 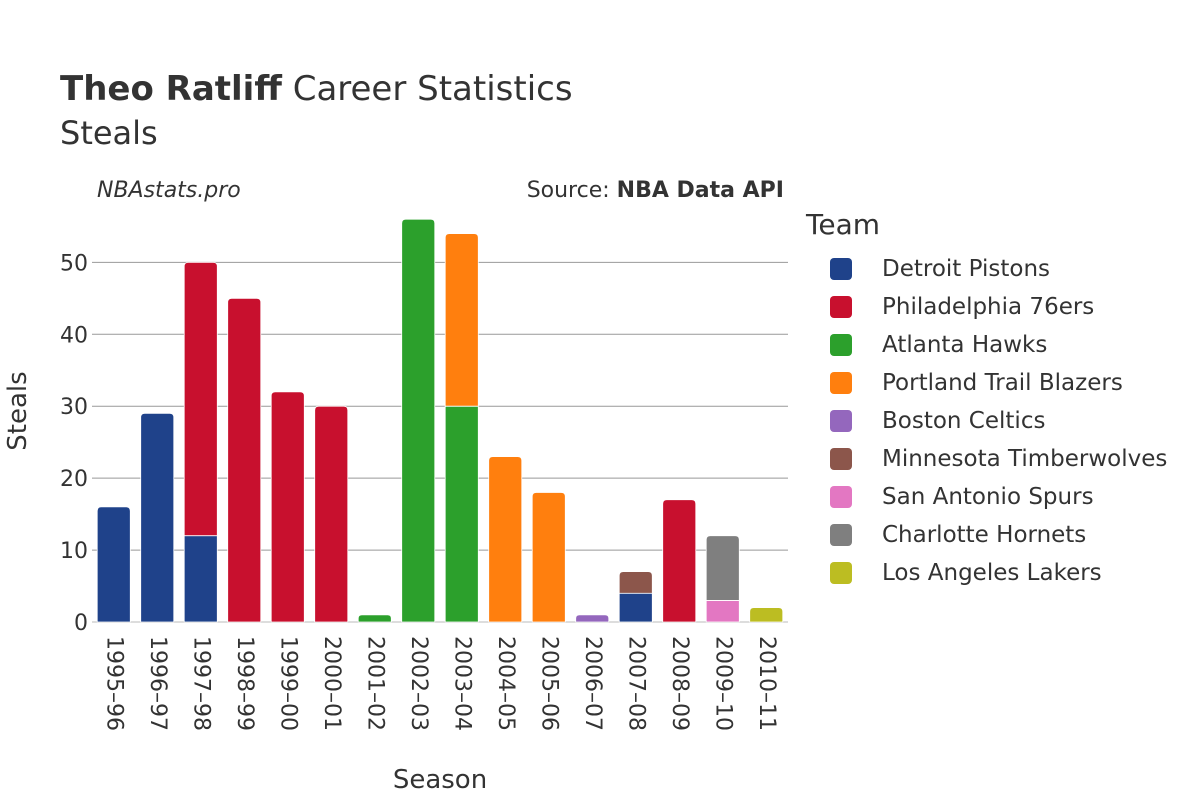 I want to click on legend-title: Team, so click(x=843, y=224).